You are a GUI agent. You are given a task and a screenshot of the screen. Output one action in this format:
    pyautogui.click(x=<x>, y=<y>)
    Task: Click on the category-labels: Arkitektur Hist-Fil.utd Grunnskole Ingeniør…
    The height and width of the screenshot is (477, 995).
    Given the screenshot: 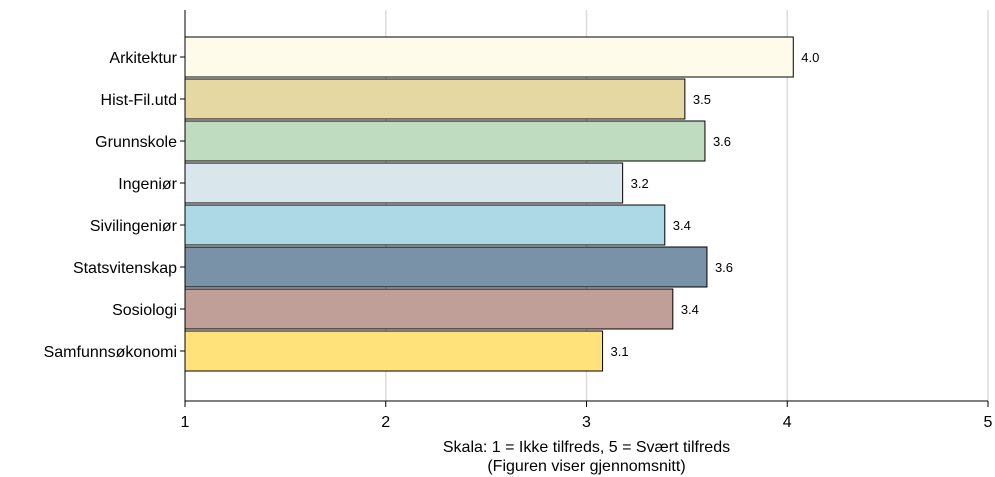 What is the action you would take?
    pyautogui.click(x=114, y=205)
    